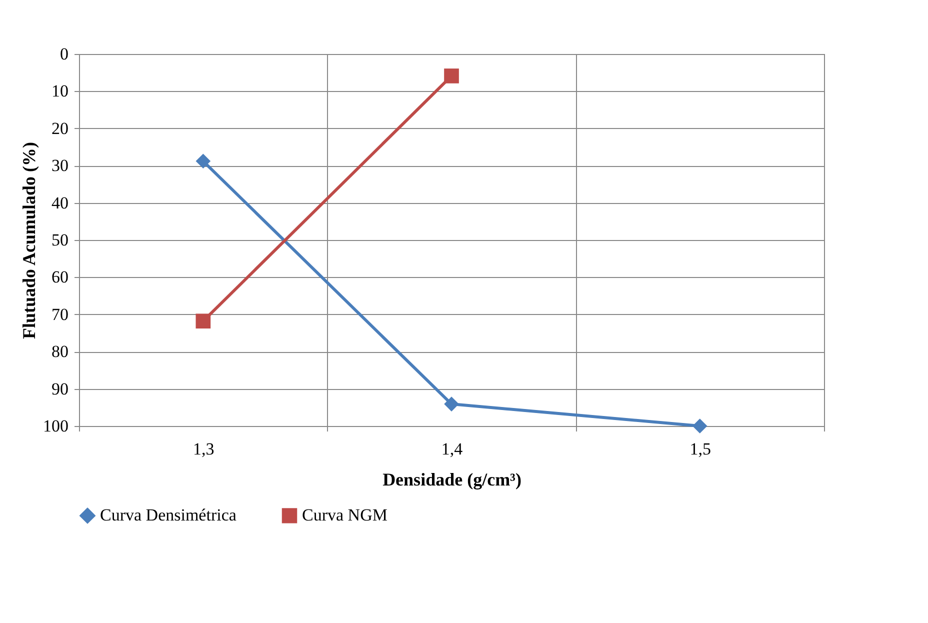 The image size is (928, 623). Describe the element at coordinates (60, 240) in the screenshot. I see `y-tick-label: 50` at that location.